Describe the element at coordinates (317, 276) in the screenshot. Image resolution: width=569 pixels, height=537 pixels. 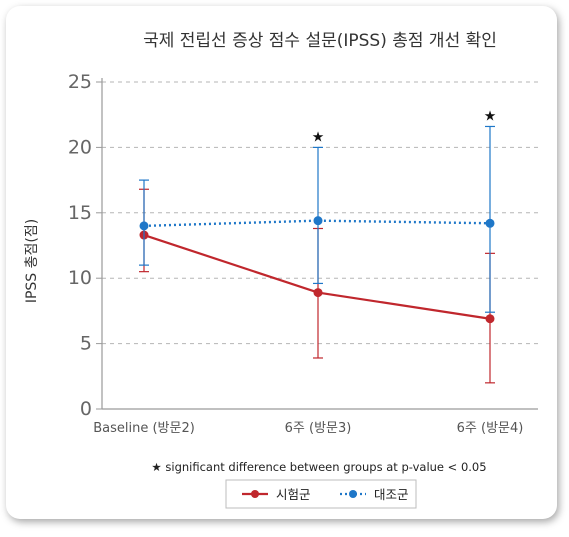
I see `series-line` at that location.